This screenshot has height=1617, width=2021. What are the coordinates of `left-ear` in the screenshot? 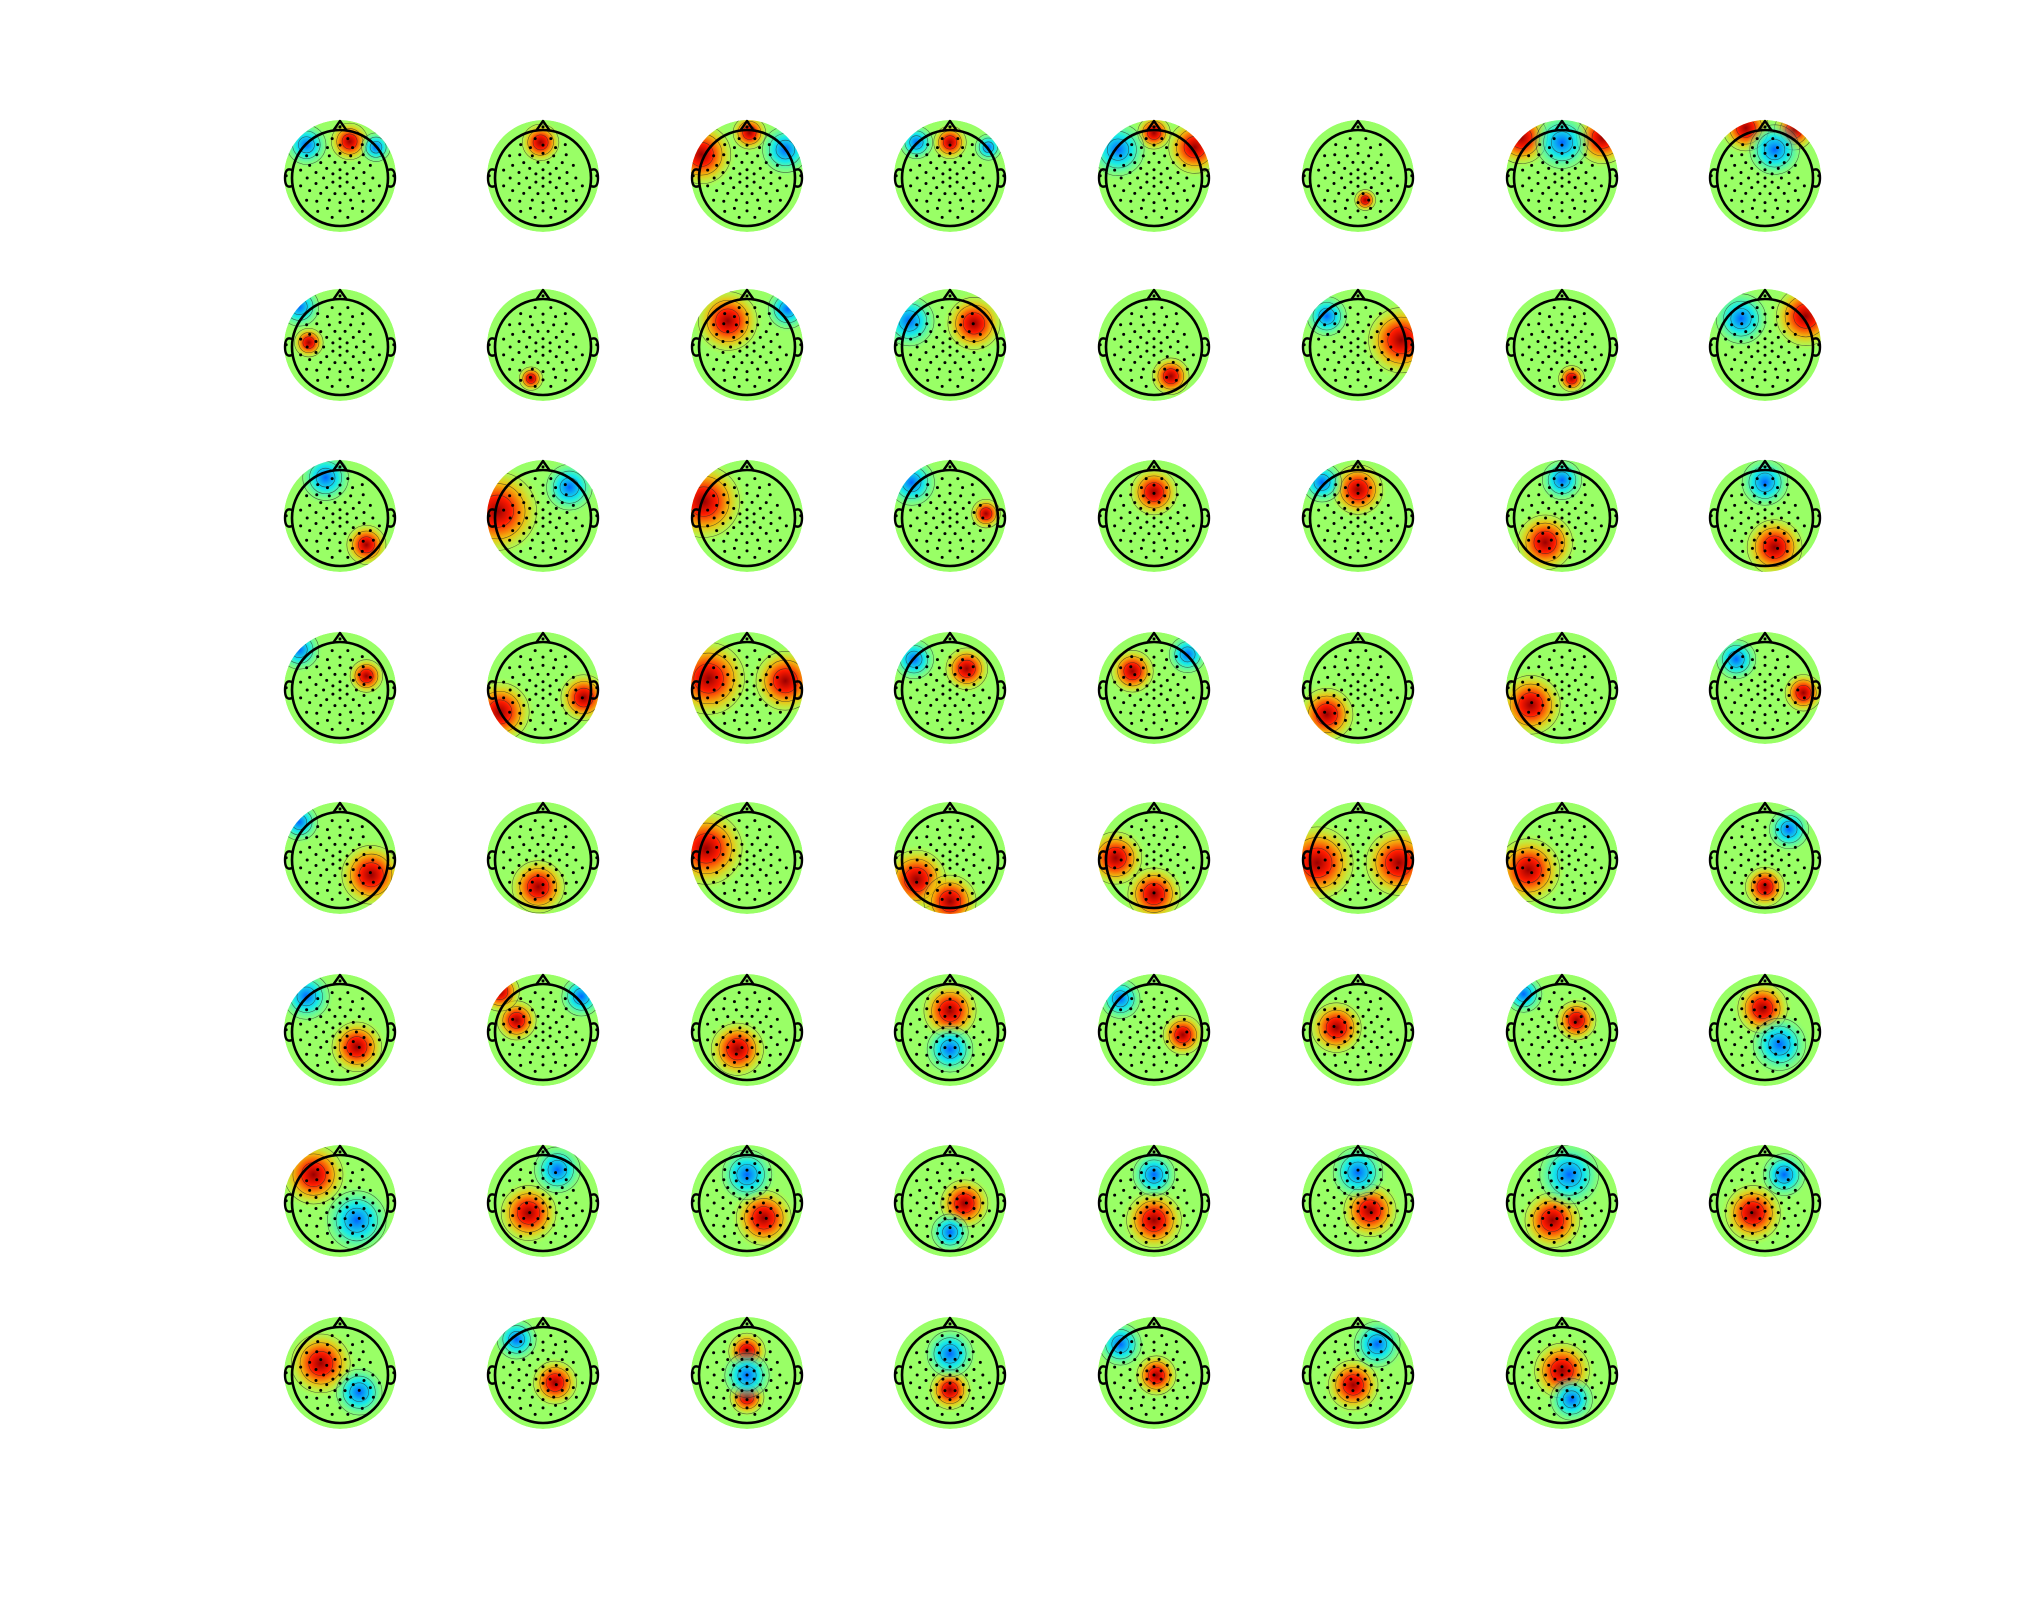 It's located at (491, 178).